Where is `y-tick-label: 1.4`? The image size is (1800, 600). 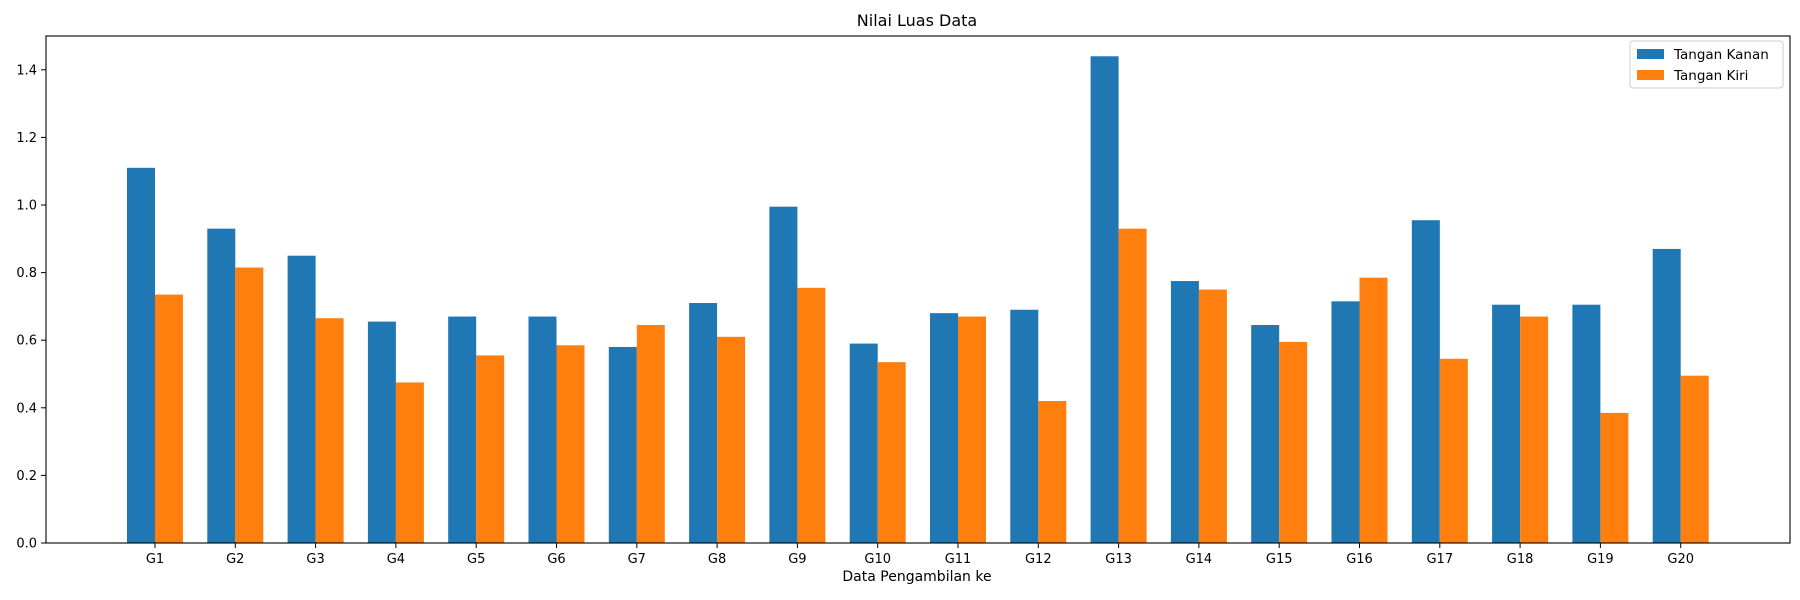
y-tick-label: 1.4 is located at coordinates (26, 70).